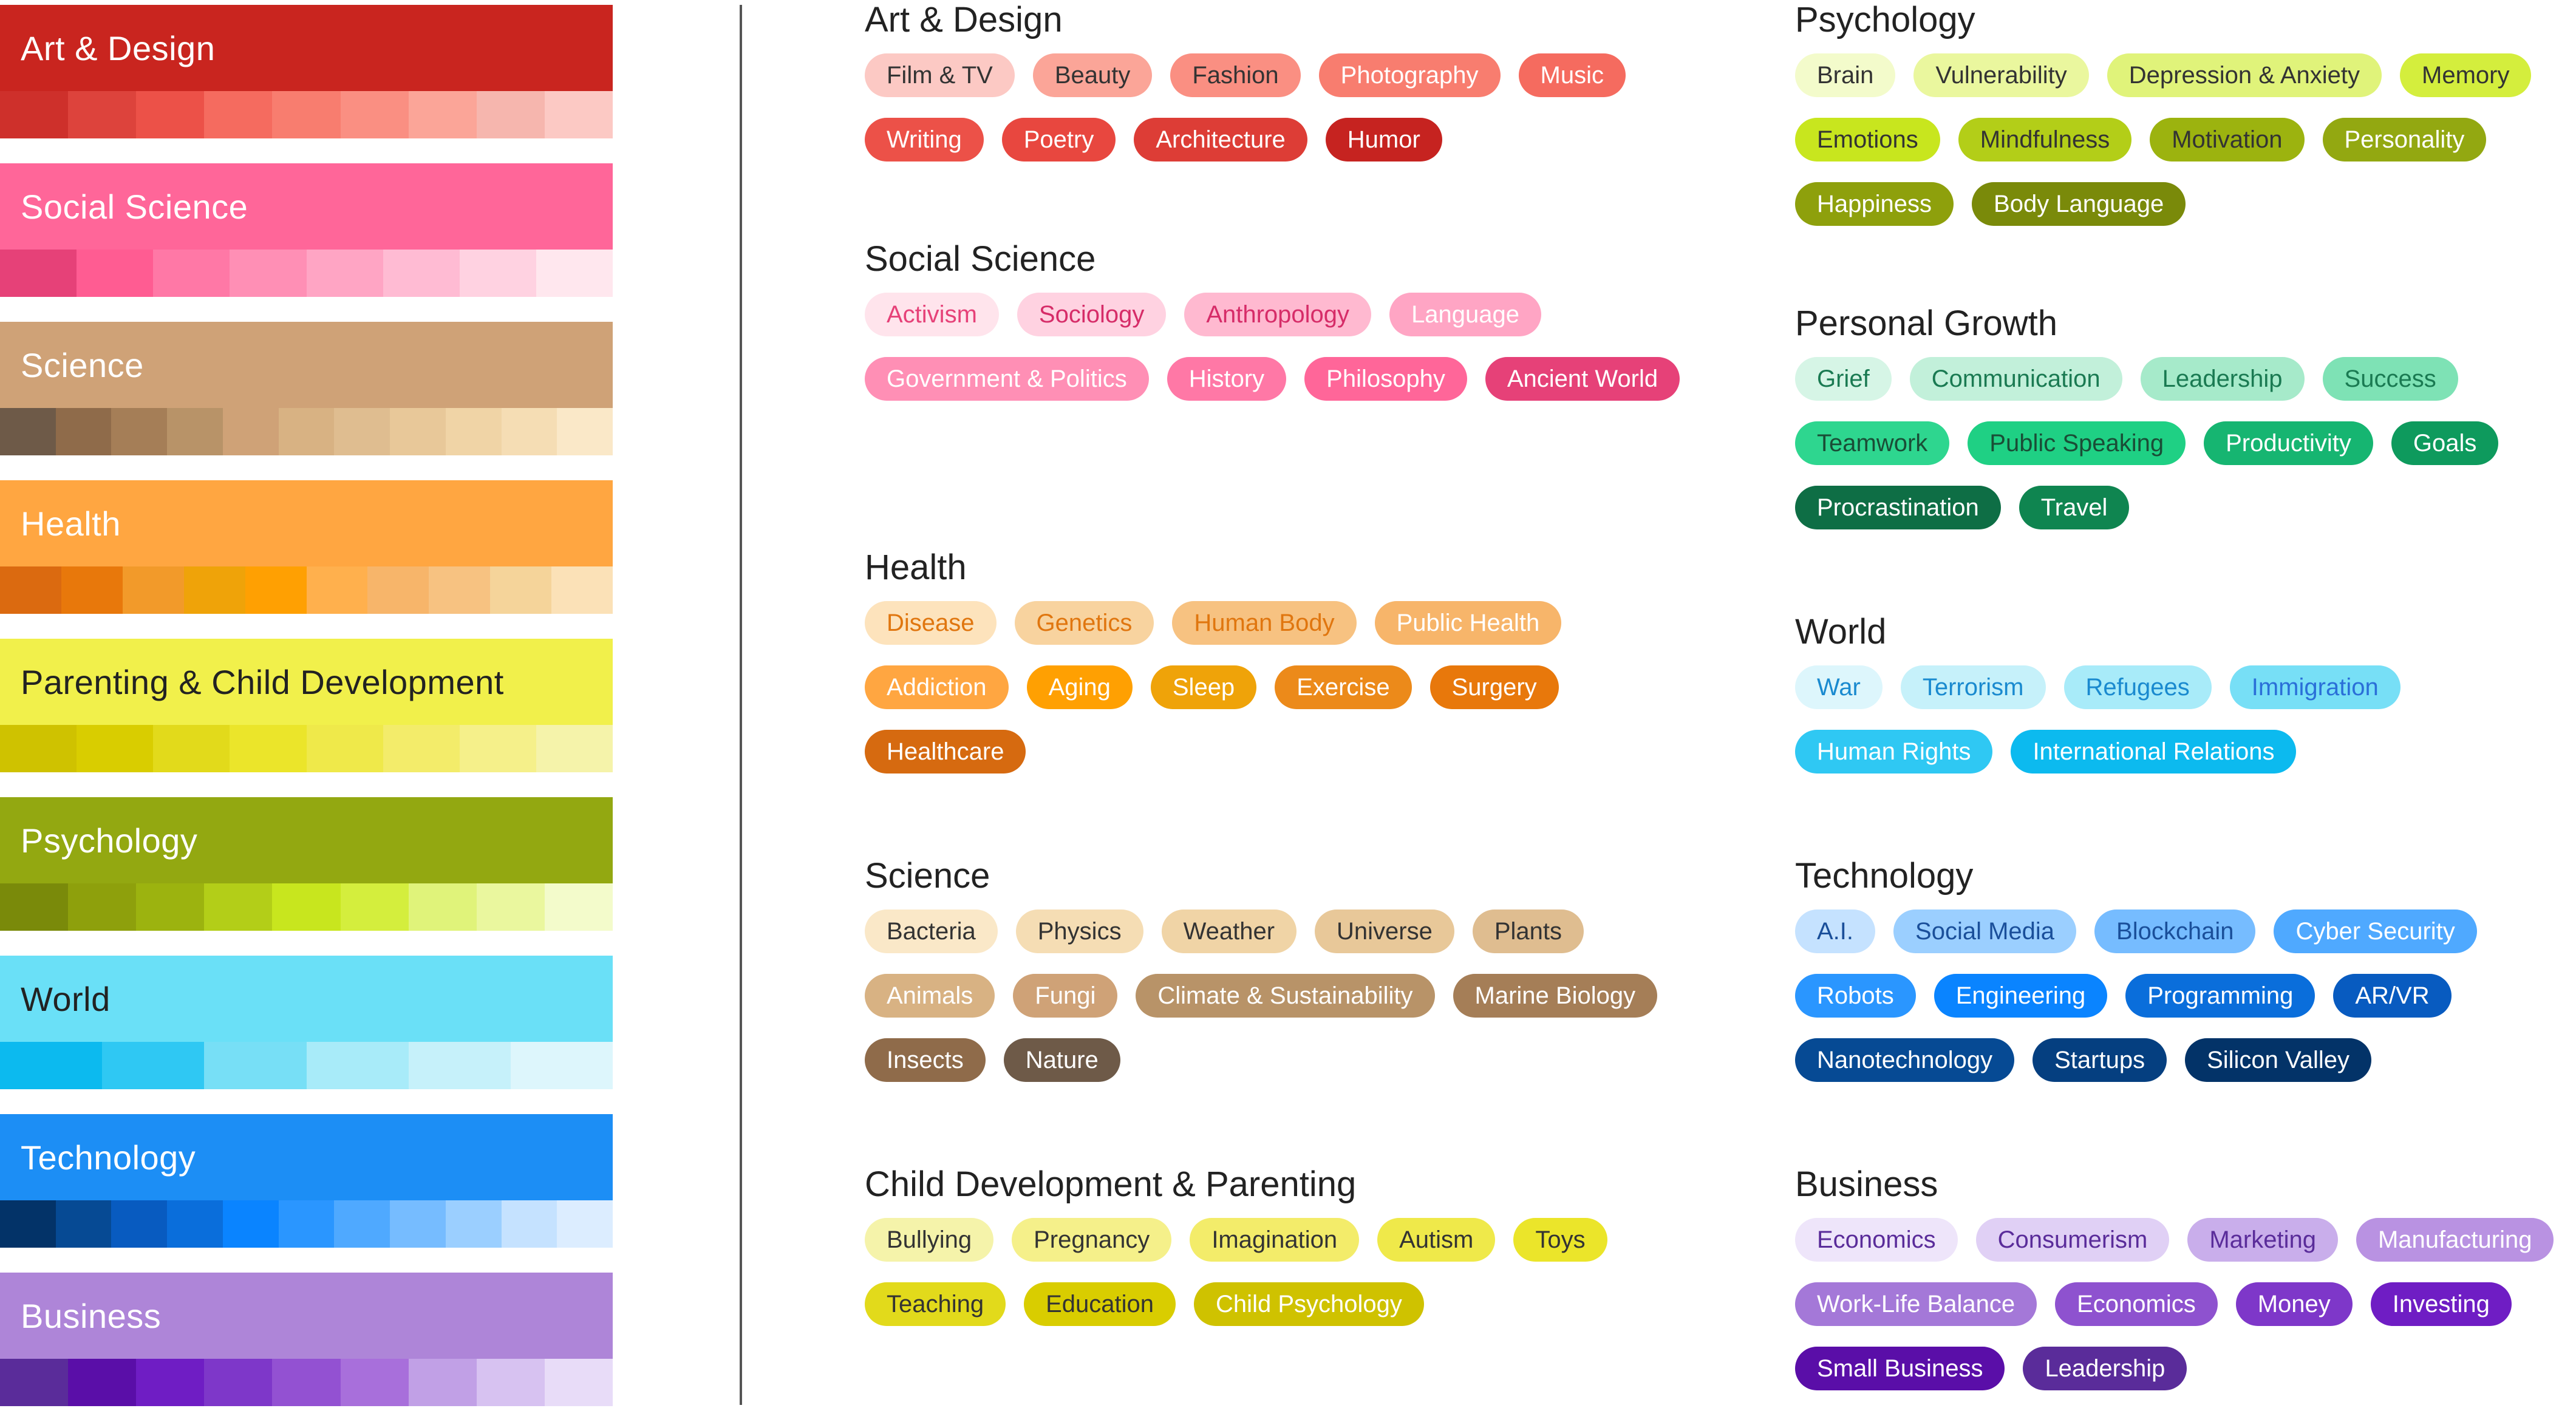  Describe the element at coordinates (1900, 1368) in the screenshot. I see `tag-chip-small-business: Small Business` at that location.